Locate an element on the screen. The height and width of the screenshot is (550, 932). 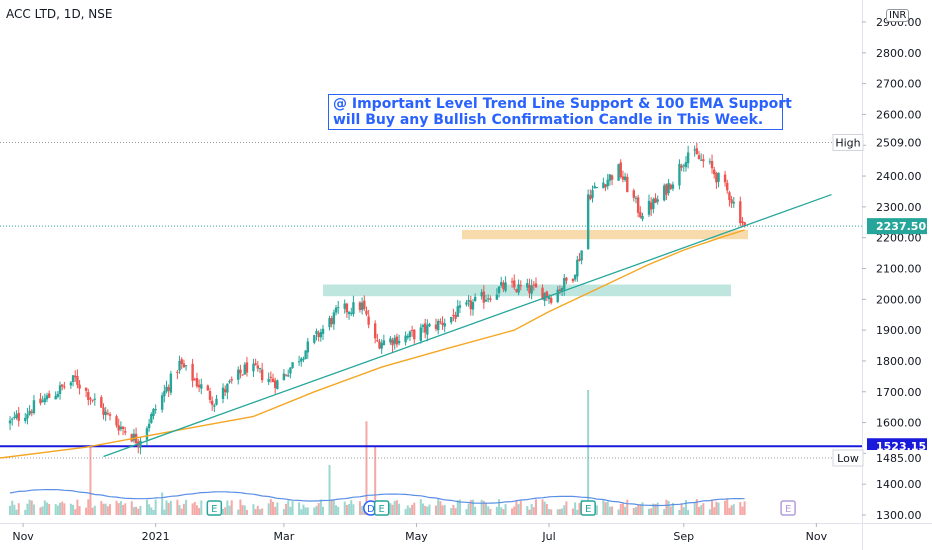
y-tick-label: 2400.00 is located at coordinates (899, 176).